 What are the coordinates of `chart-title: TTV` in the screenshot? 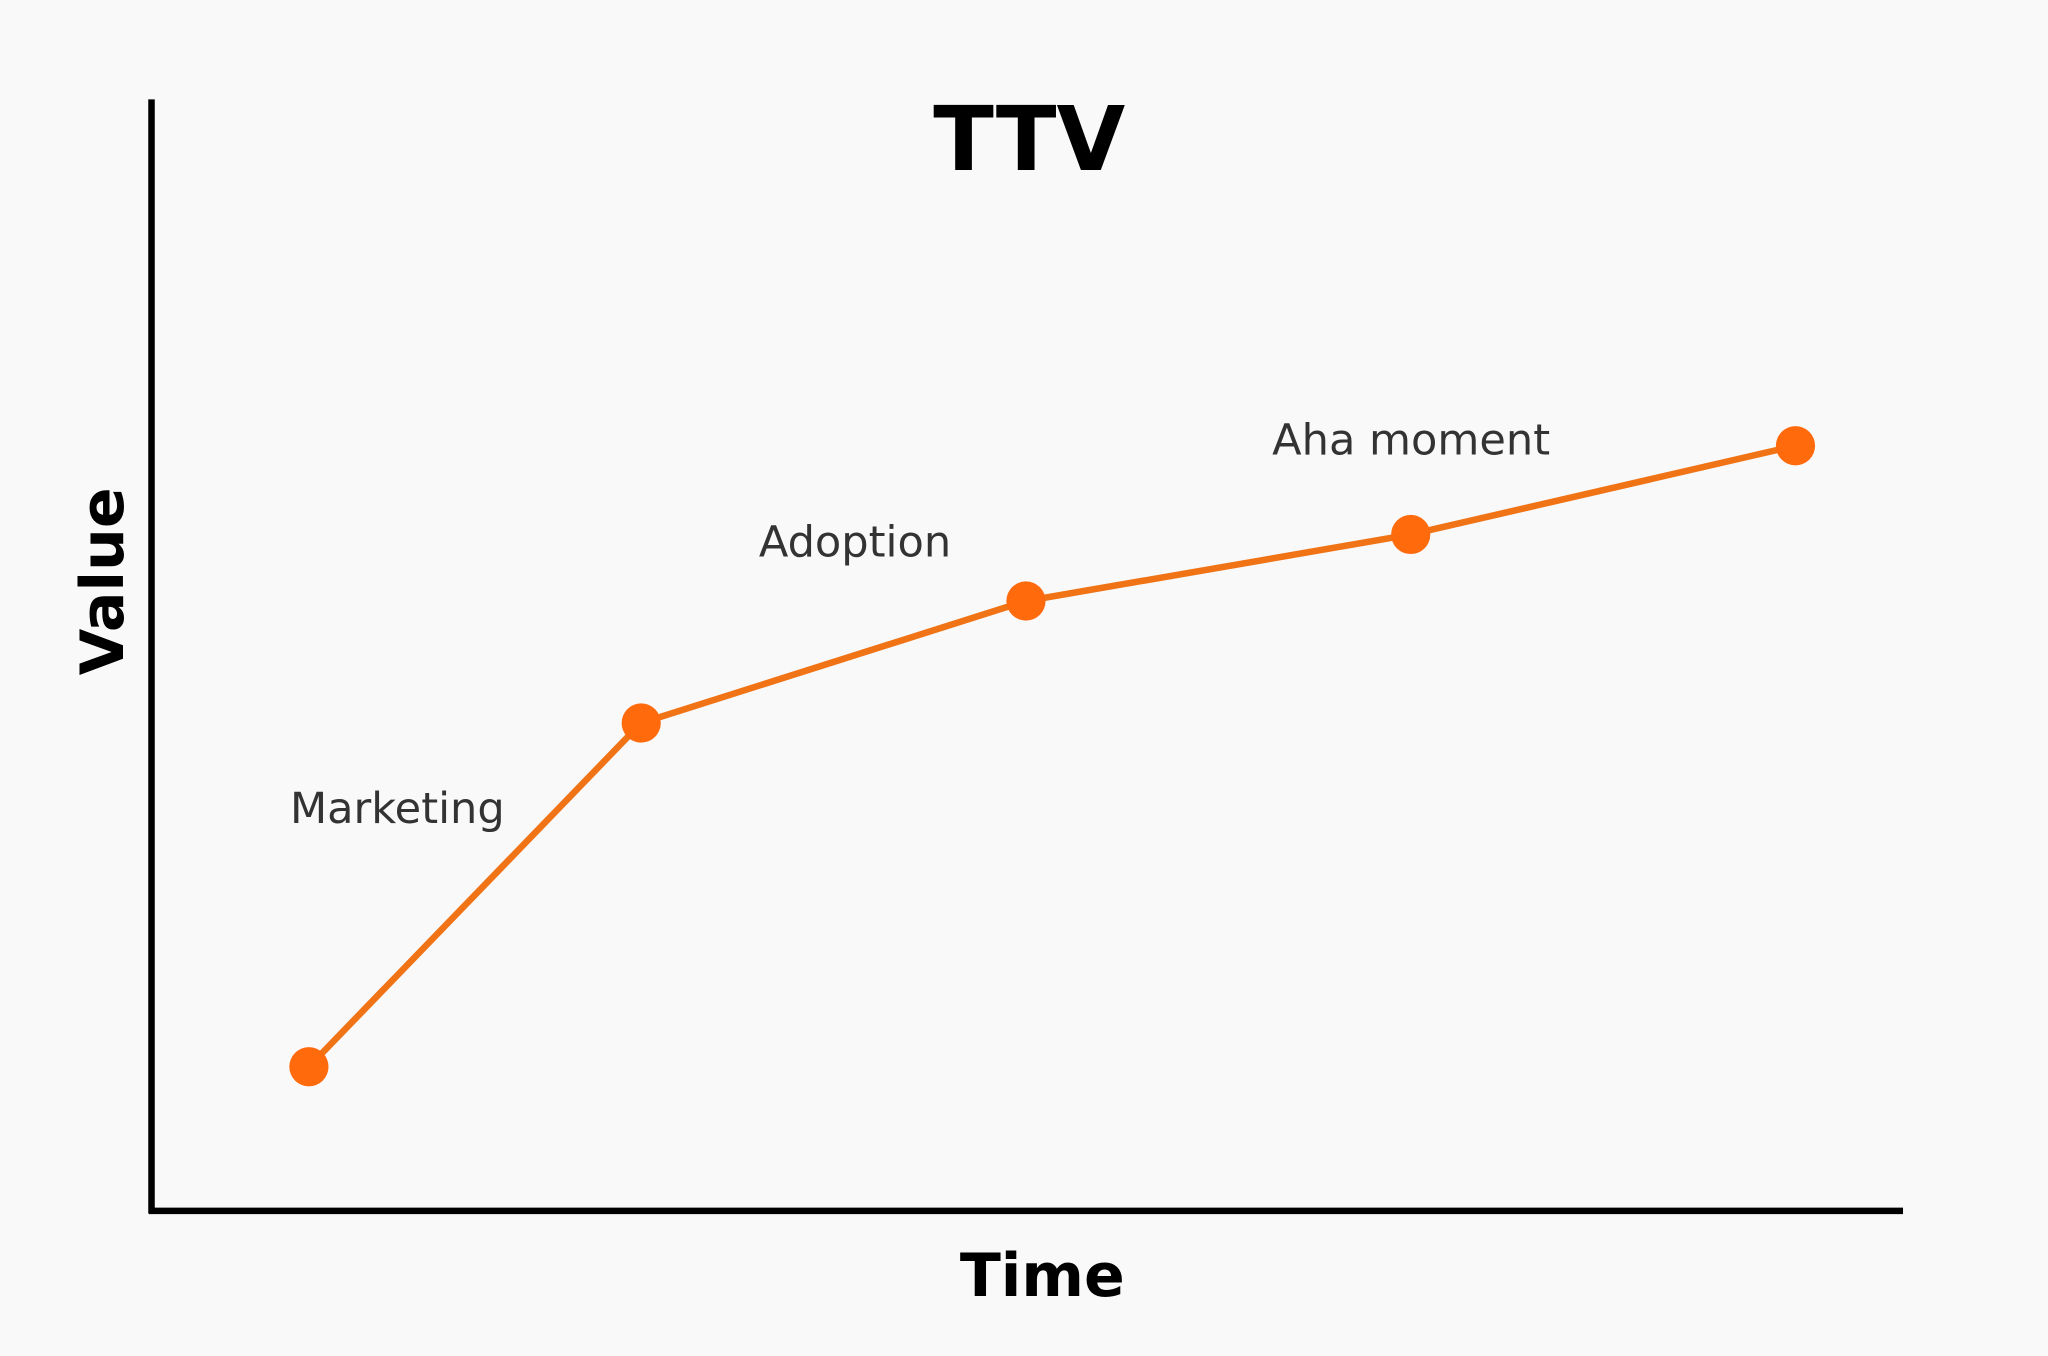 It's located at (1029, 139).